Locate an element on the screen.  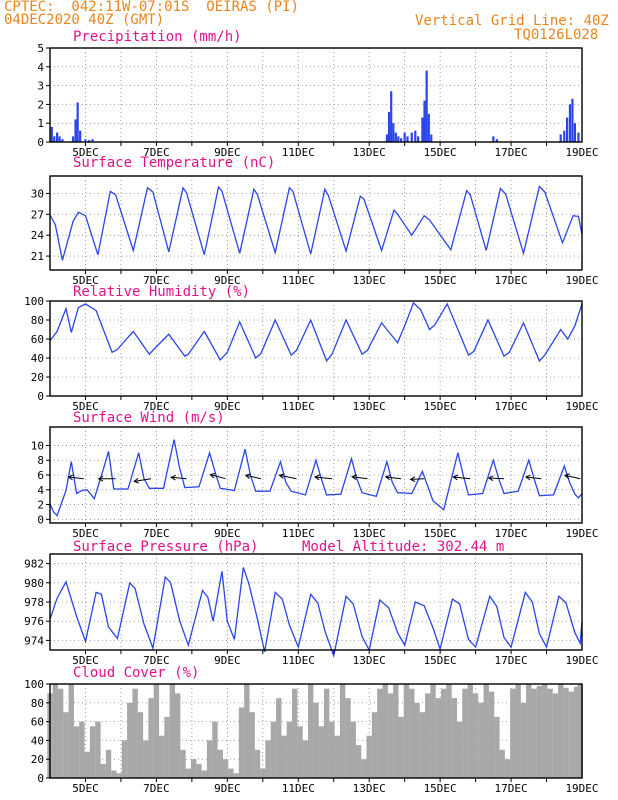
y-tick-label: 976 is located at coordinates (34, 621).